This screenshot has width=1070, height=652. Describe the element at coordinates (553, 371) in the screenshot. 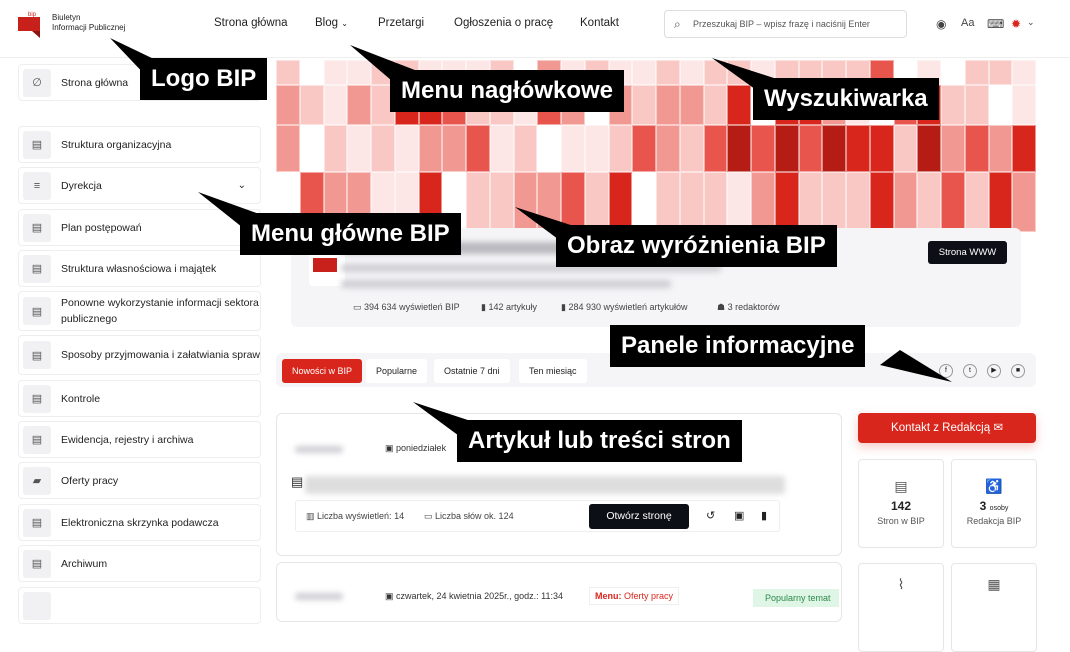

I see `tab-this-month: Ten miesiąc` at that location.